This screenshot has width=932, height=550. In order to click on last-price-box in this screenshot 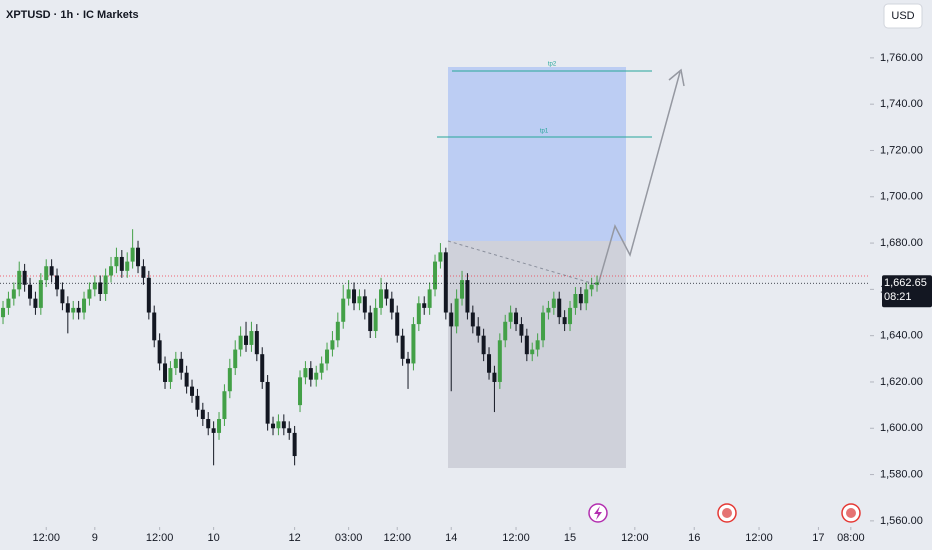, I will do `click(907, 291)`.